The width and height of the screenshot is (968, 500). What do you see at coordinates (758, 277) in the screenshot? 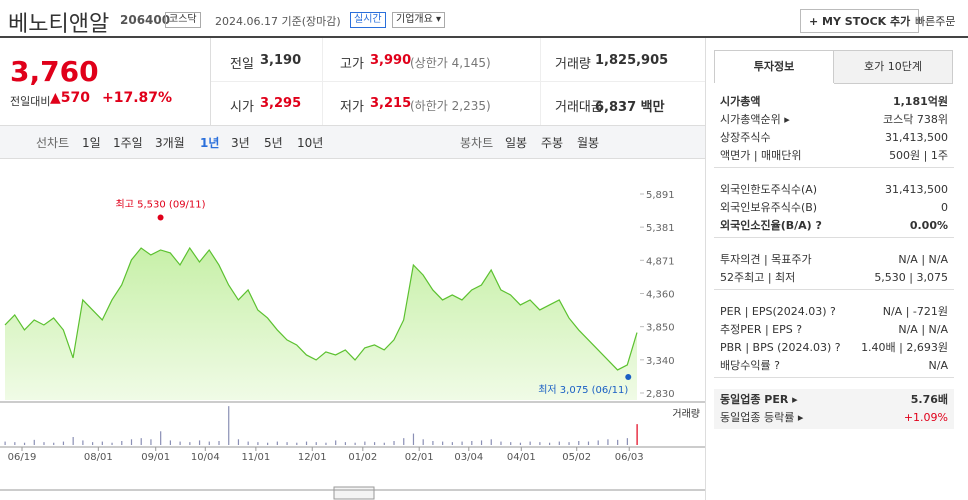
I see `info-cell: 52주최고 | 최저` at bounding box center [758, 277].